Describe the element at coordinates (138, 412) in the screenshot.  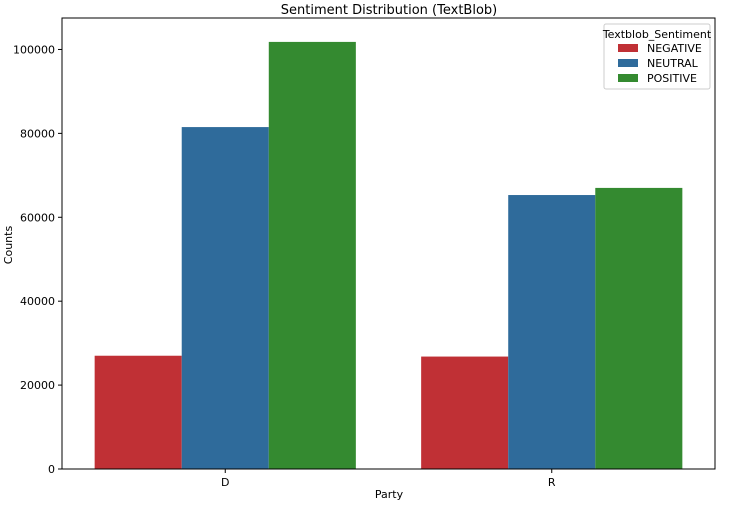
I see `bar-negative-d` at that location.